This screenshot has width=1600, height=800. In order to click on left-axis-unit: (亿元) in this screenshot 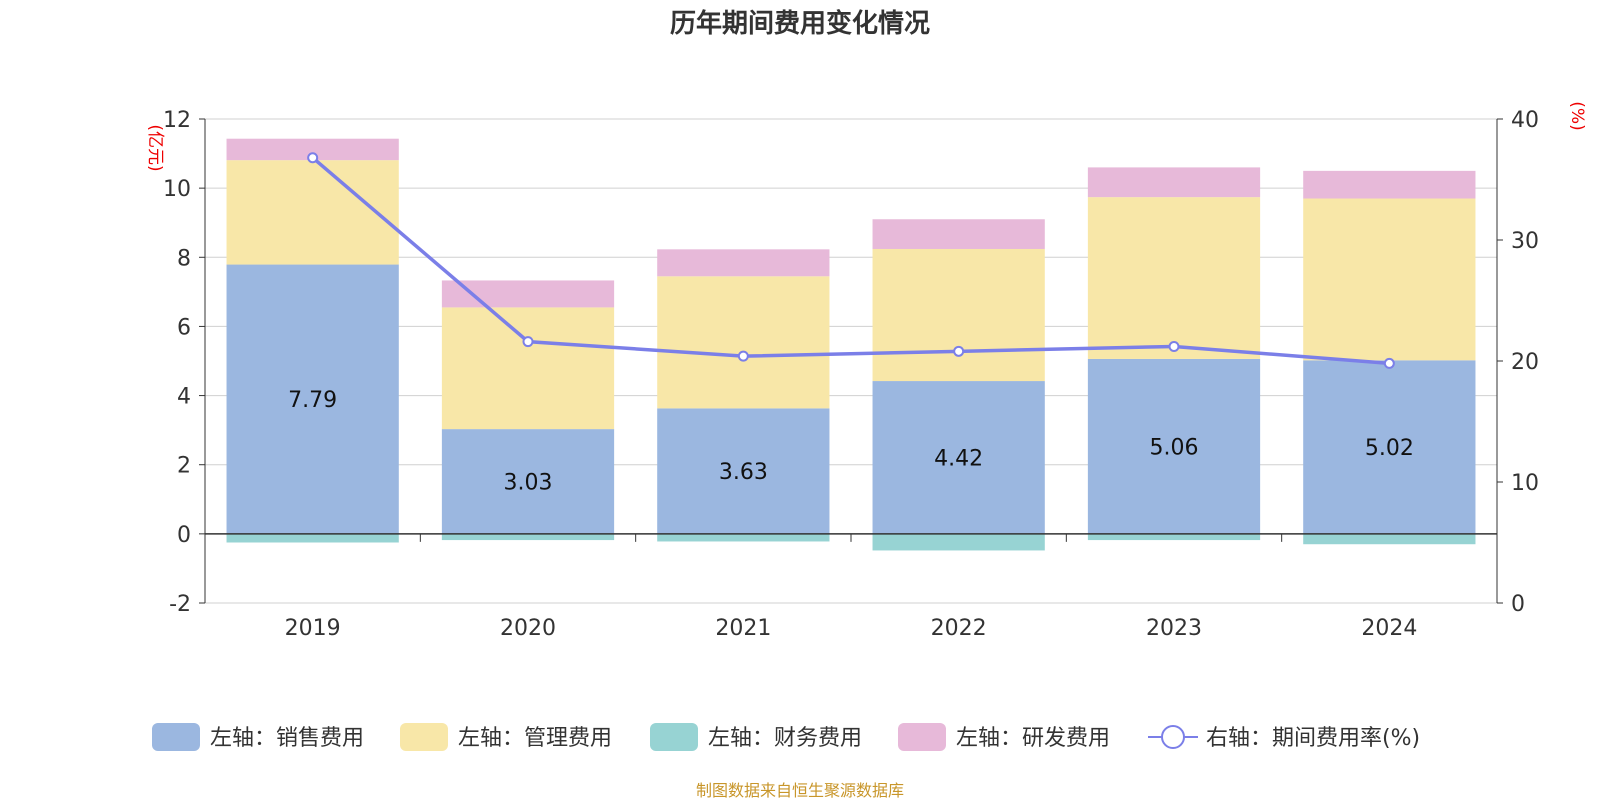, I will do `click(155, 147)`.